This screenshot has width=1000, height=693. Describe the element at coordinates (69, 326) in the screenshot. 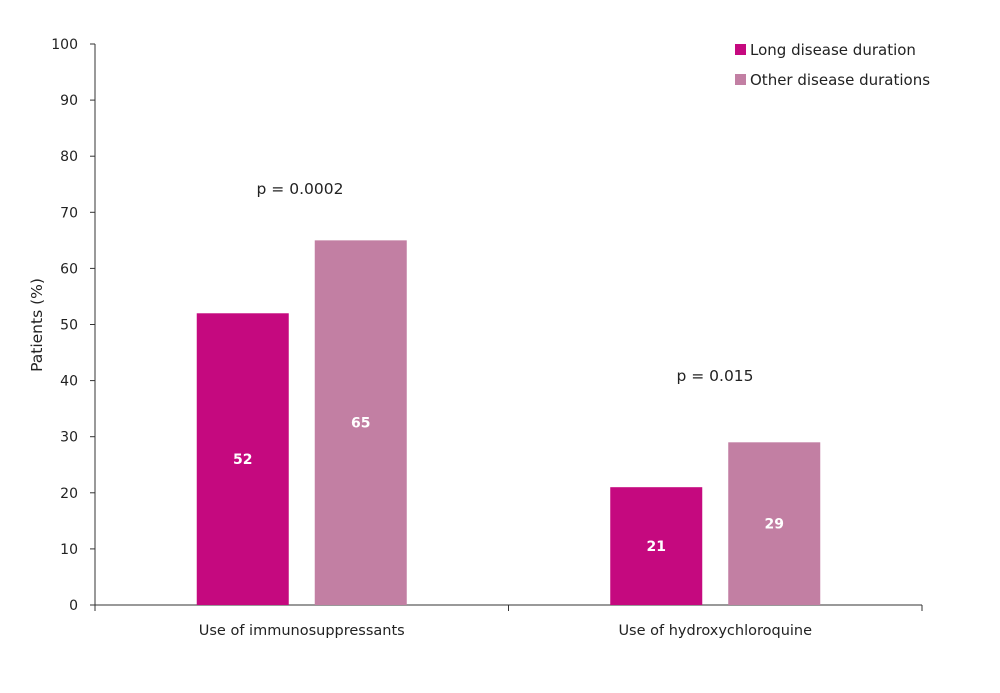

I see `y-tick-label: 50` at that location.